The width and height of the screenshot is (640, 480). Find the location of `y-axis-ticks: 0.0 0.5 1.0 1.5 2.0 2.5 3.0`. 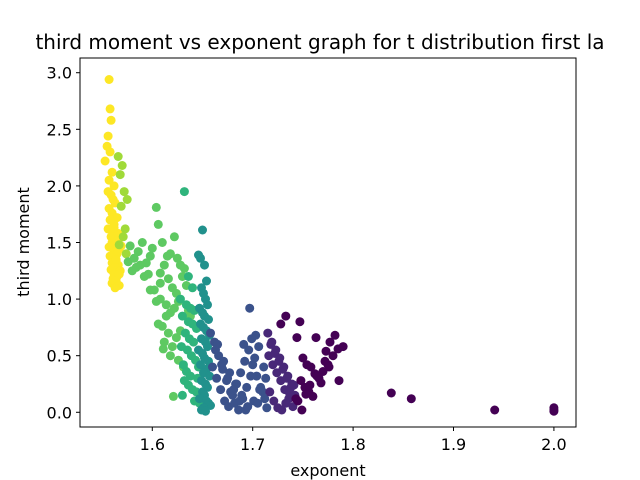

y-axis-ticks: 0.0 0.5 1.0 1.5 2.0 2.5 3.0 is located at coordinates (63, 243).